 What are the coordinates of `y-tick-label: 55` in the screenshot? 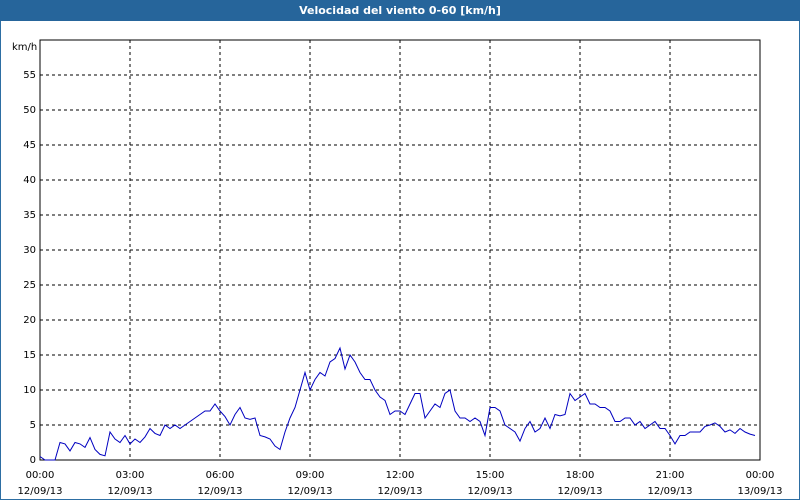 It's located at (29, 75).